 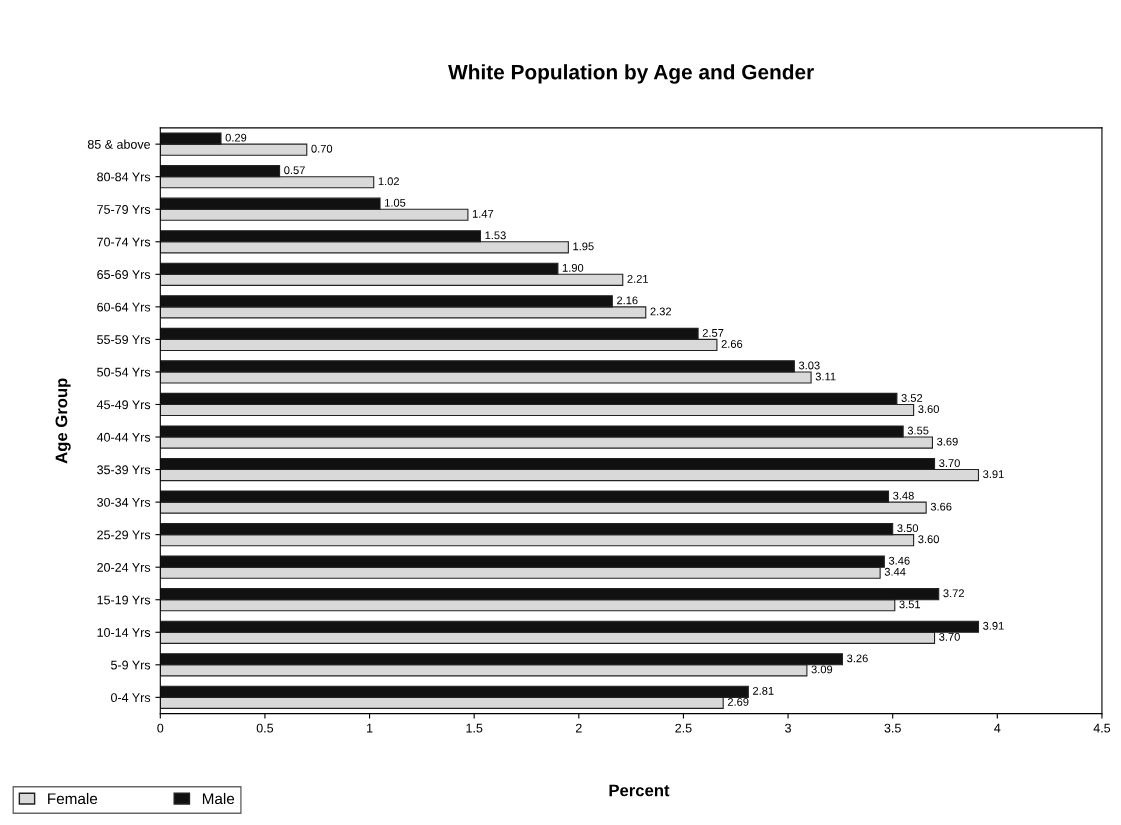 What do you see at coordinates (124, 242) in the screenshot?
I see `y-tick-label: 70-74 Yrs` at bounding box center [124, 242].